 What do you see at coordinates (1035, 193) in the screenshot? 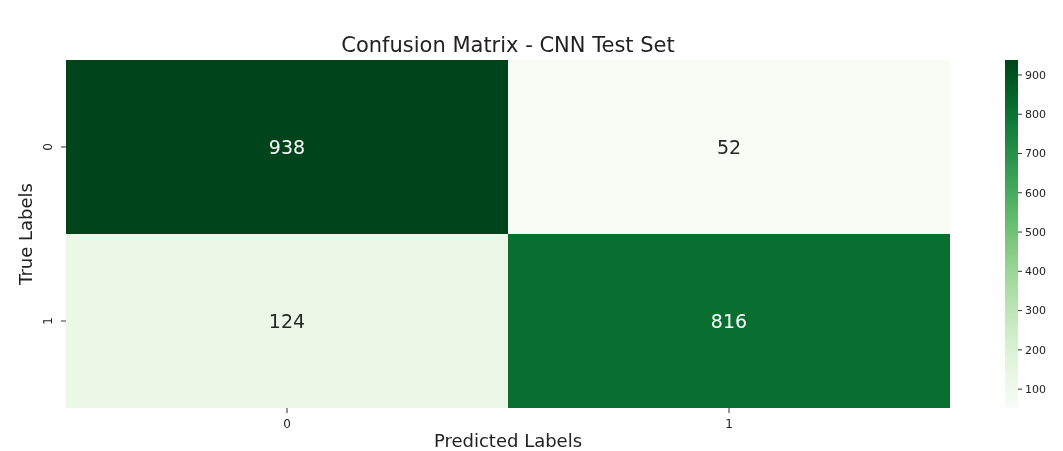
I see `color-bar-label: 600` at bounding box center [1035, 193].